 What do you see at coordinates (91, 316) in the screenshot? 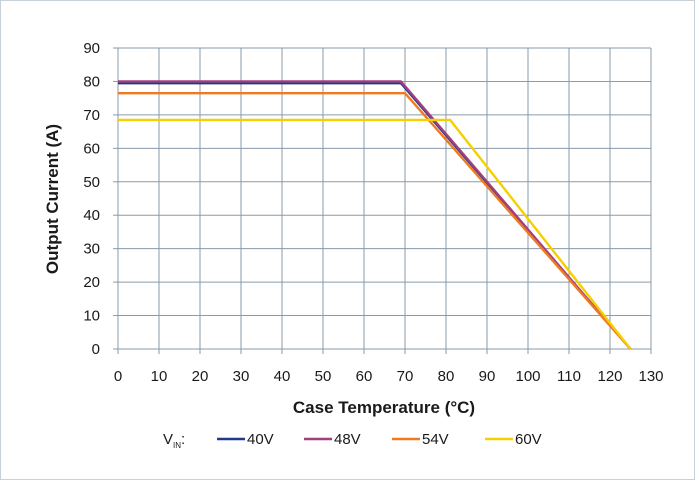
I see `y-tick-label: 10` at bounding box center [91, 316].